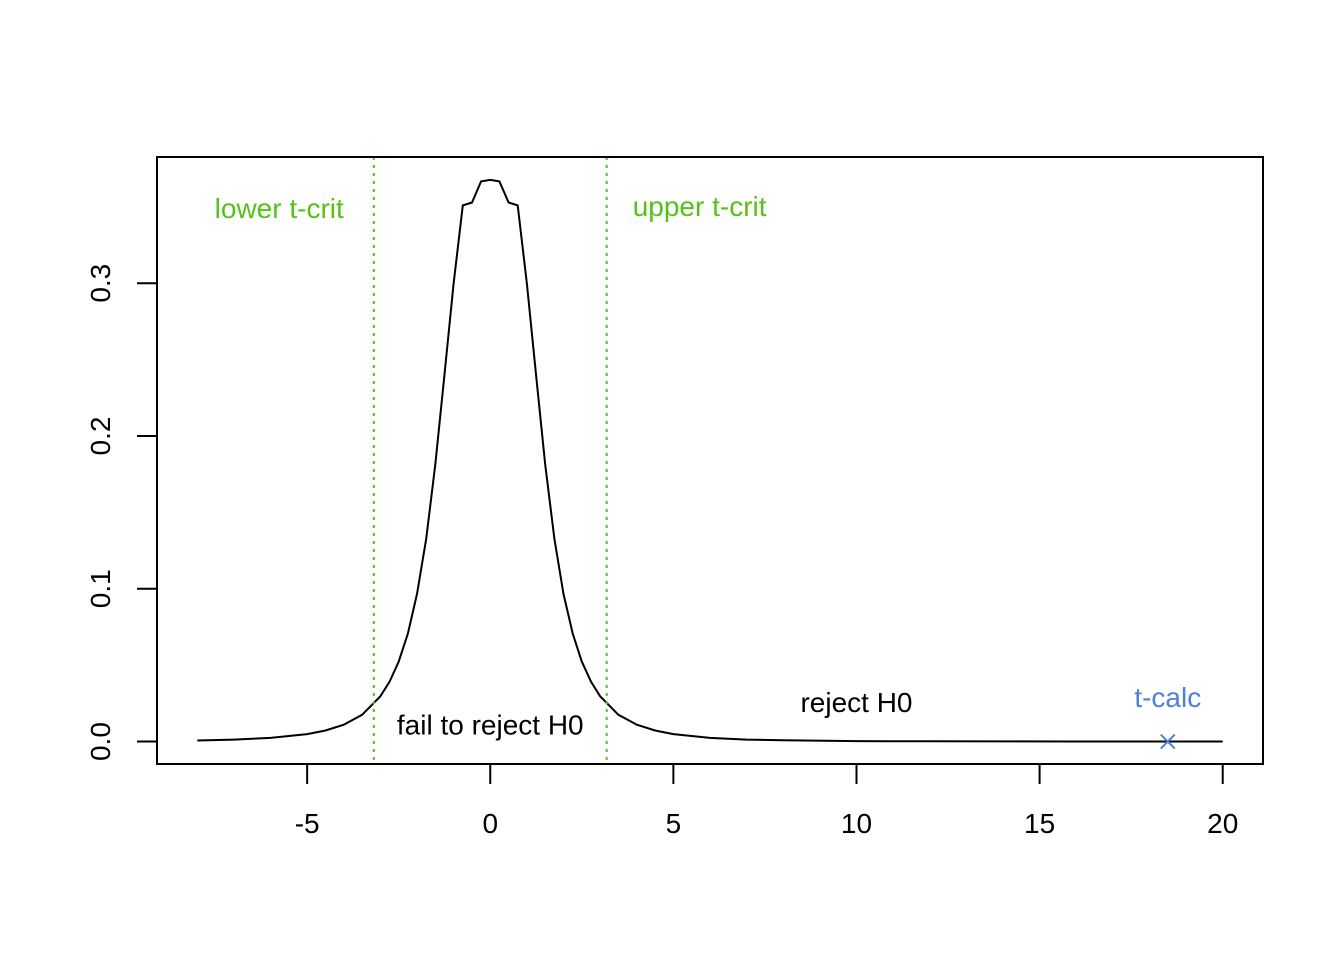 The height and width of the screenshot is (960, 1344). I want to click on t-calc-marker-stroke, so click(1168, 741).